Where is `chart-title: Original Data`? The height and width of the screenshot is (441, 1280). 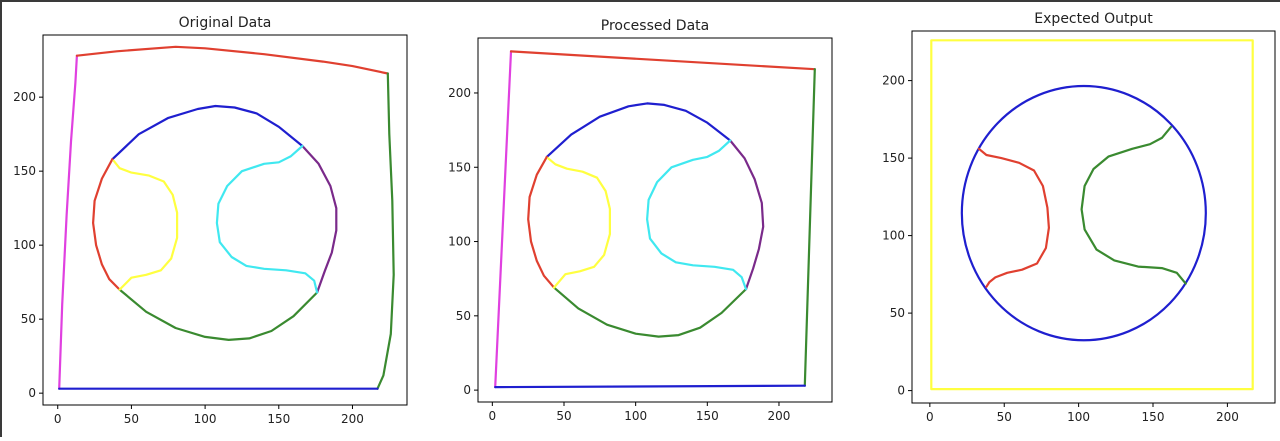 chart-title: Original Data is located at coordinates (225, 23).